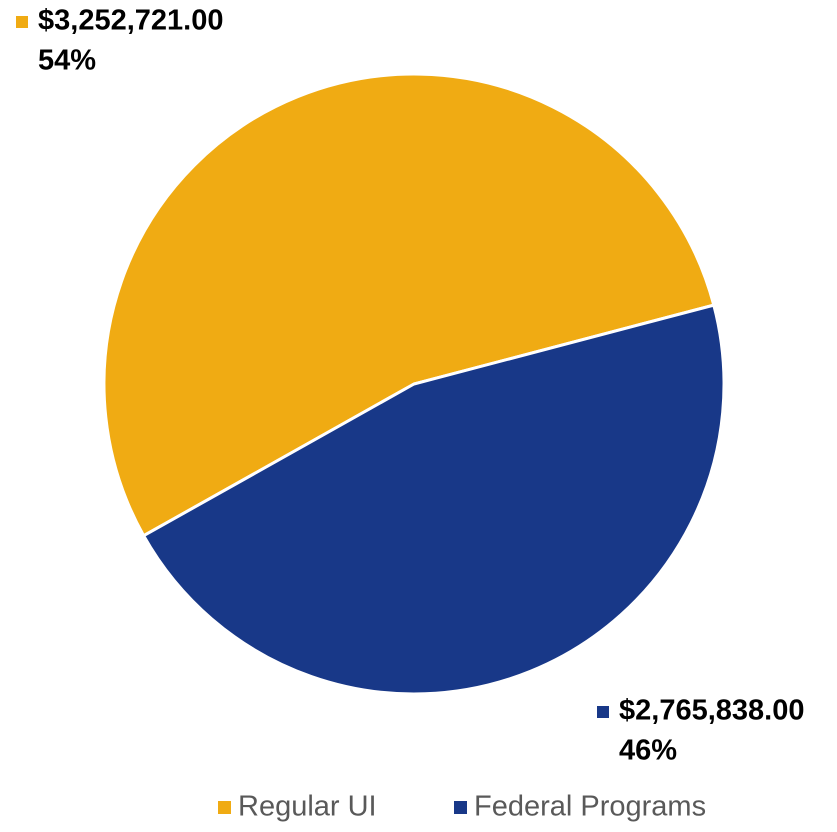 This screenshot has height=832, width=837. What do you see at coordinates (590, 807) in the screenshot?
I see `legend-label: Federal Programs` at bounding box center [590, 807].